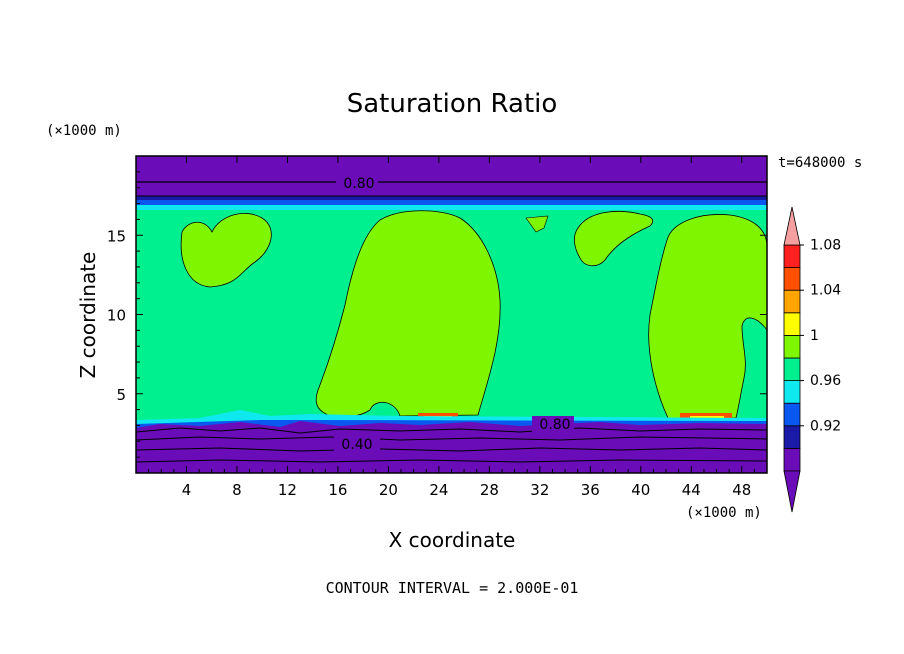 This screenshot has height=654, width=904. I want to click on colorbar-tick-label: 0.96, so click(825, 381).